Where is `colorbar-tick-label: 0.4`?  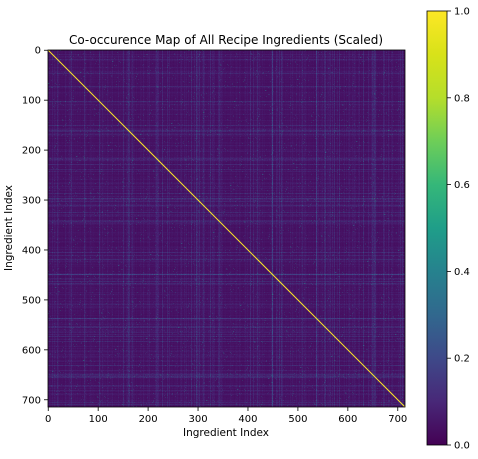
colorbar-tick-label: 0.4 is located at coordinates (462, 272).